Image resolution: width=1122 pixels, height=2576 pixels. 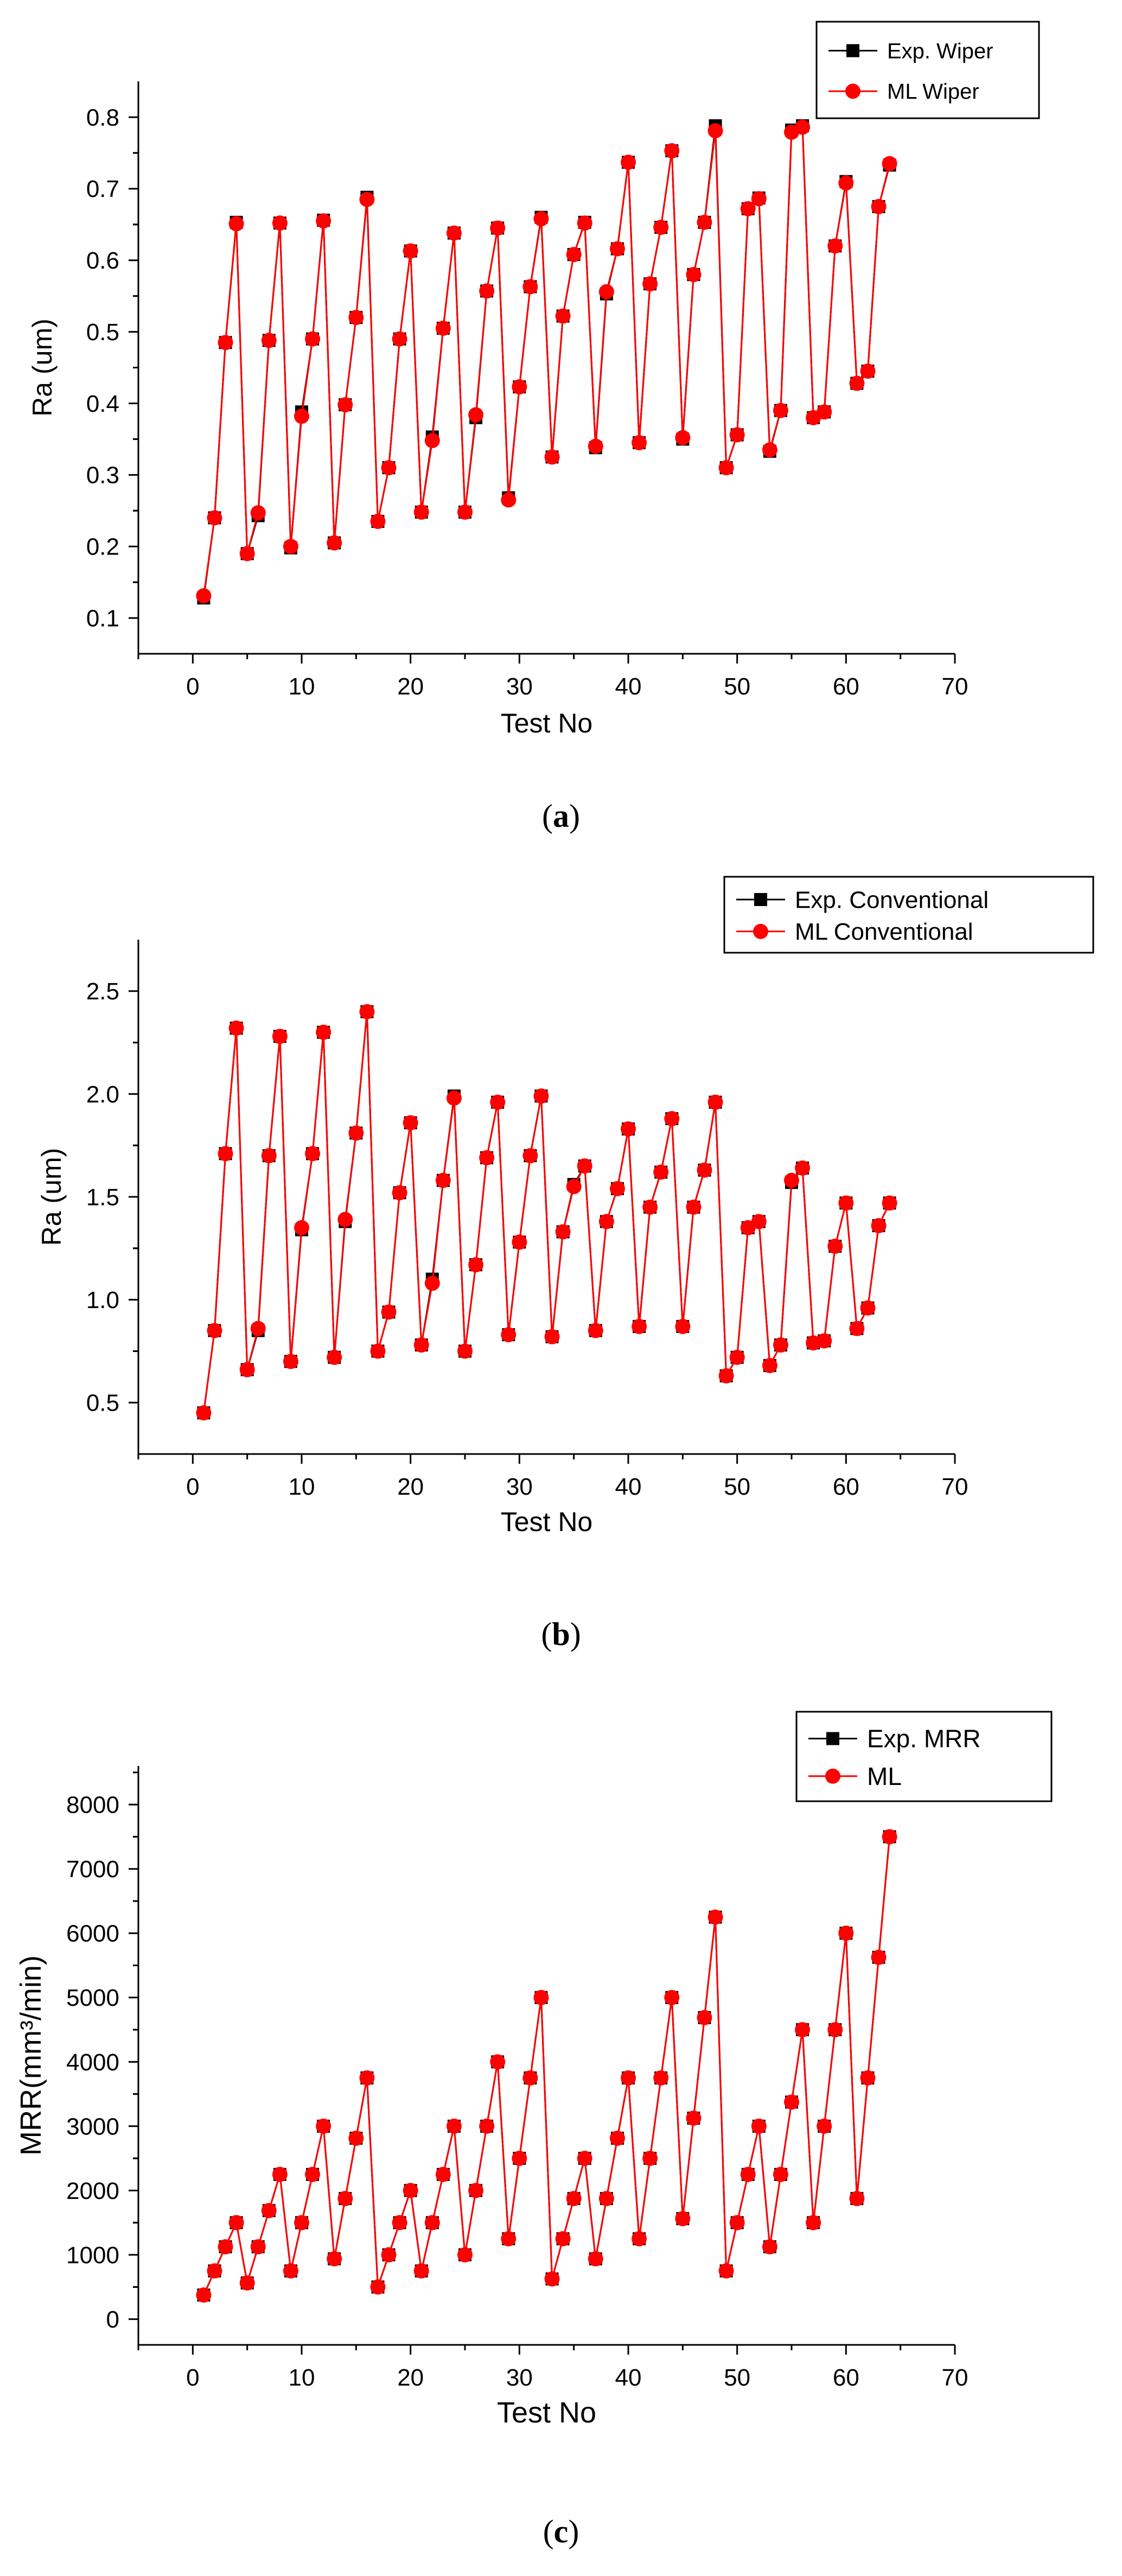 What do you see at coordinates (102, 260) in the screenshot?
I see `y-tick-label: 0.6` at bounding box center [102, 260].